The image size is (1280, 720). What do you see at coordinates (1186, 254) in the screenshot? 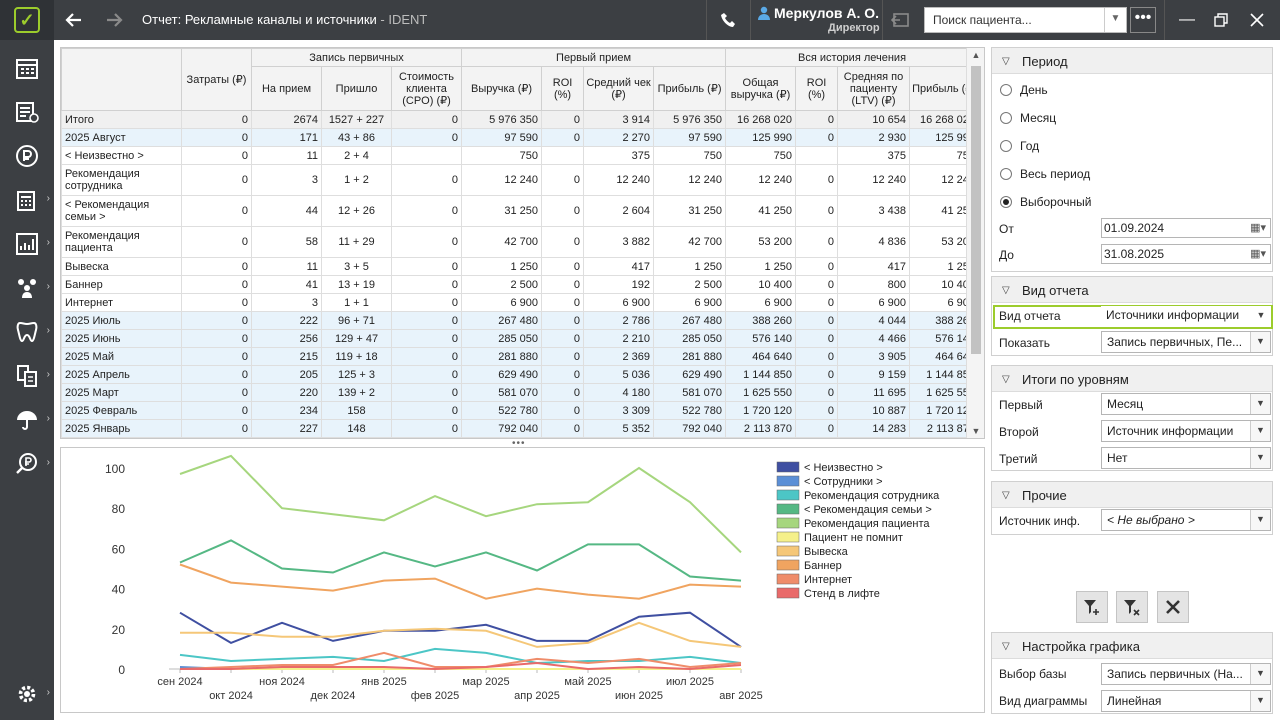
I see `date-to-field: 31.08.2025 ▦▾` at bounding box center [1186, 254].